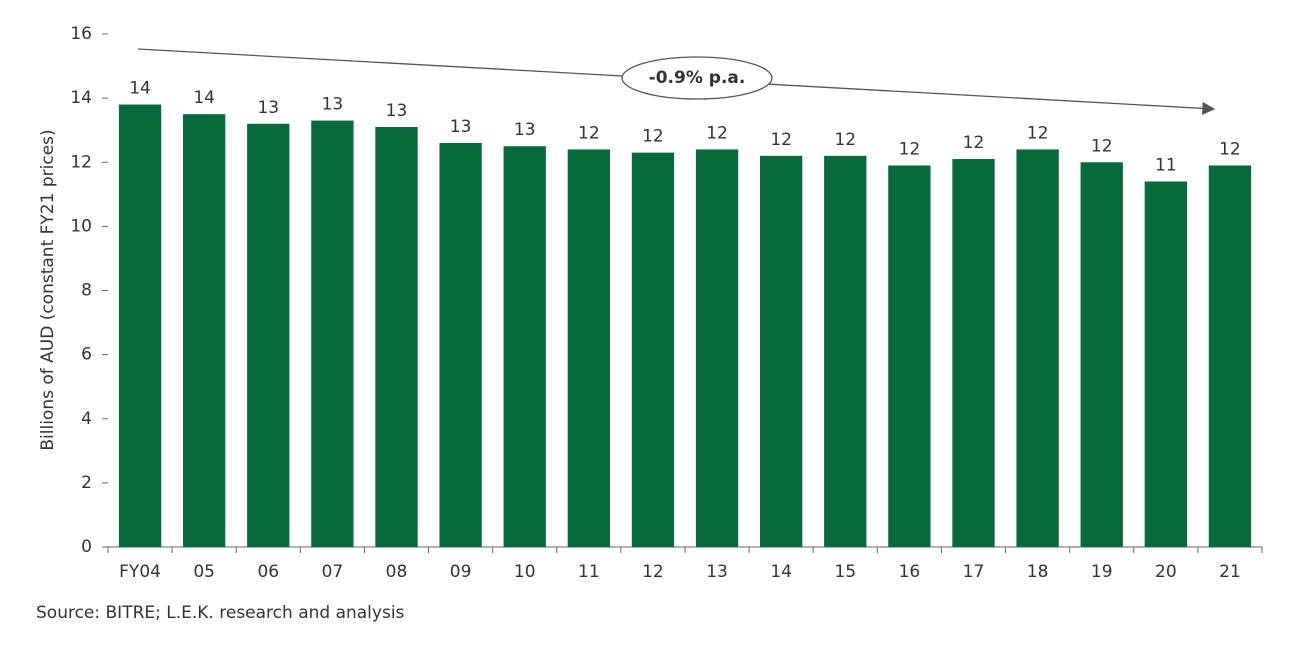 The height and width of the screenshot is (654, 1300). What do you see at coordinates (48, 289) in the screenshot?
I see `y-axis-label: Billions of AUD (constant FY21 prices)` at bounding box center [48, 289].